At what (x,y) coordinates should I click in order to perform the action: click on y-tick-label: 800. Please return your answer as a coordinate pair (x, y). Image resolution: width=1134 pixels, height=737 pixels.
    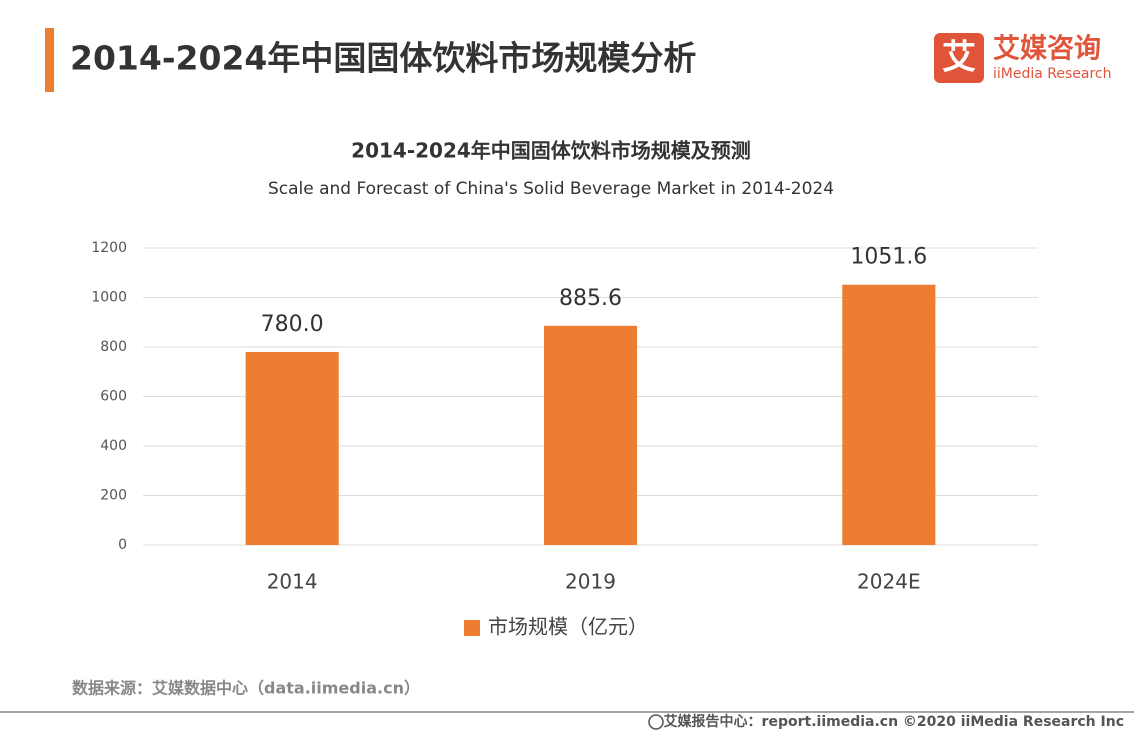
    Looking at the image, I should click on (113, 347).